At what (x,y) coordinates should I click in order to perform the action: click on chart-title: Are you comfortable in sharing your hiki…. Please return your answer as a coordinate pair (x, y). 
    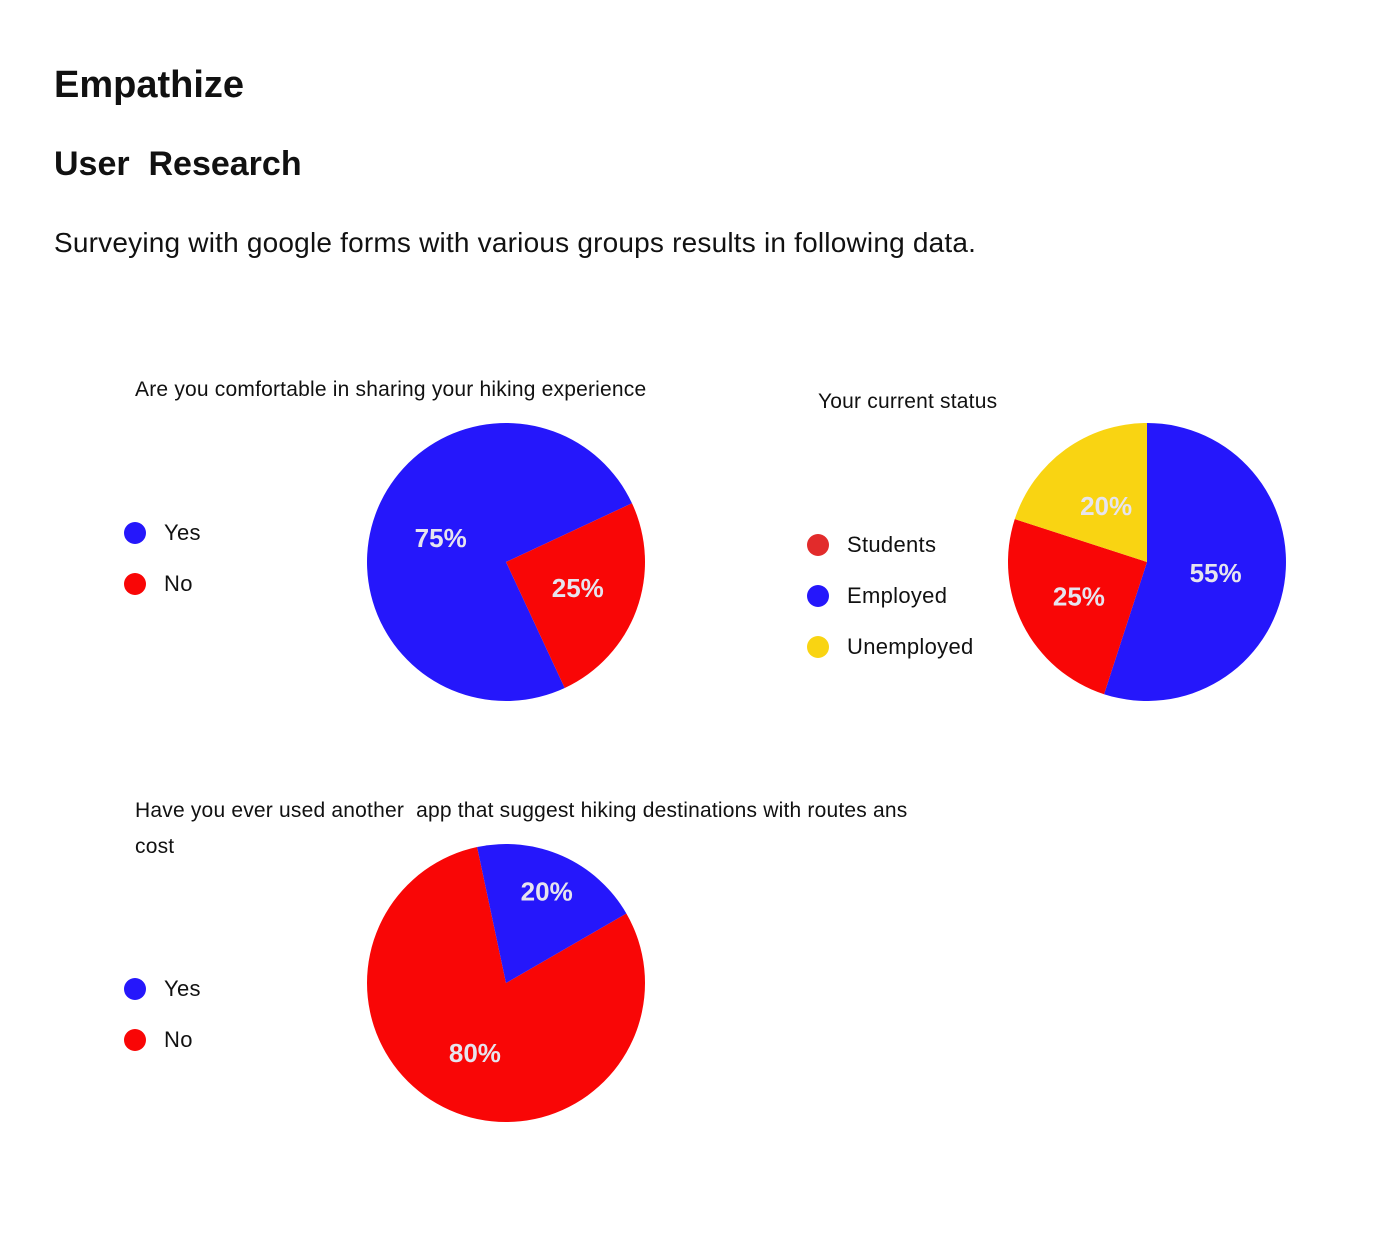
    Looking at the image, I should click on (391, 389).